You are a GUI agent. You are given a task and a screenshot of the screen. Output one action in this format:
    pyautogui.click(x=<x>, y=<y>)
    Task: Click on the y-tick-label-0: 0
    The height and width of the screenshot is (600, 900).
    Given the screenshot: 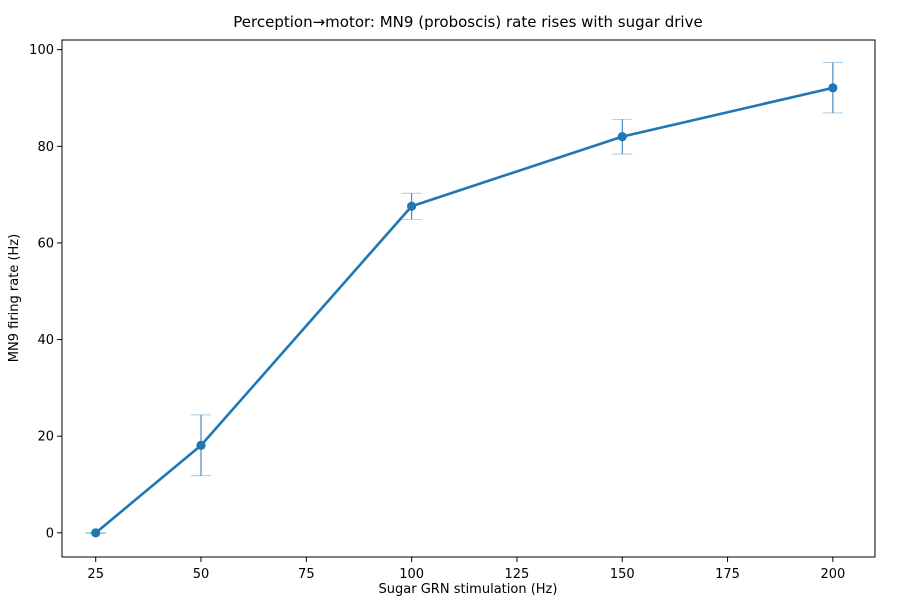 What is the action you would take?
    pyautogui.click(x=50, y=533)
    